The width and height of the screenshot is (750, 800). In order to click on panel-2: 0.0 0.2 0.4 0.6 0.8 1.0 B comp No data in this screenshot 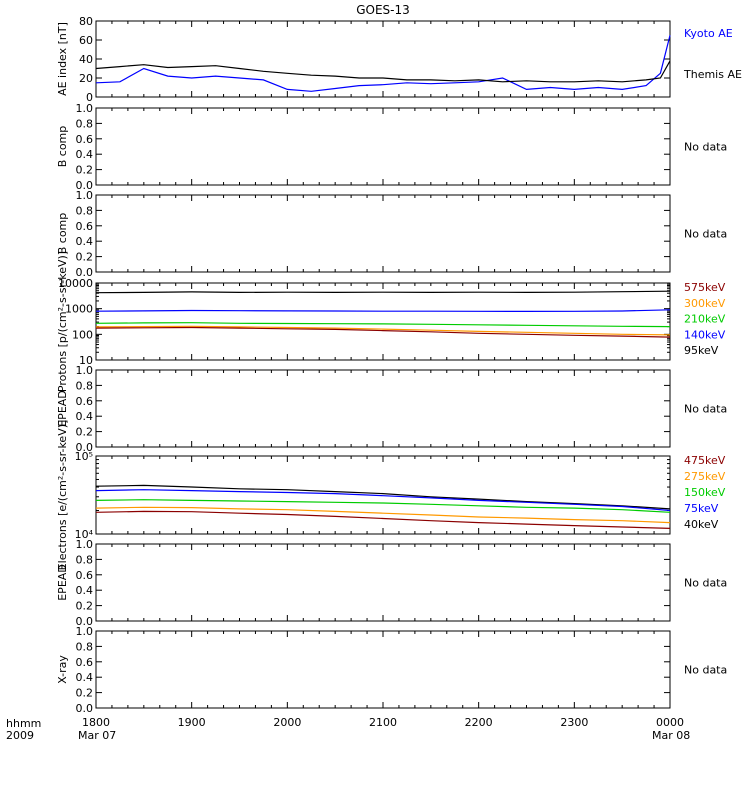, I will do `click(391, 147)`.